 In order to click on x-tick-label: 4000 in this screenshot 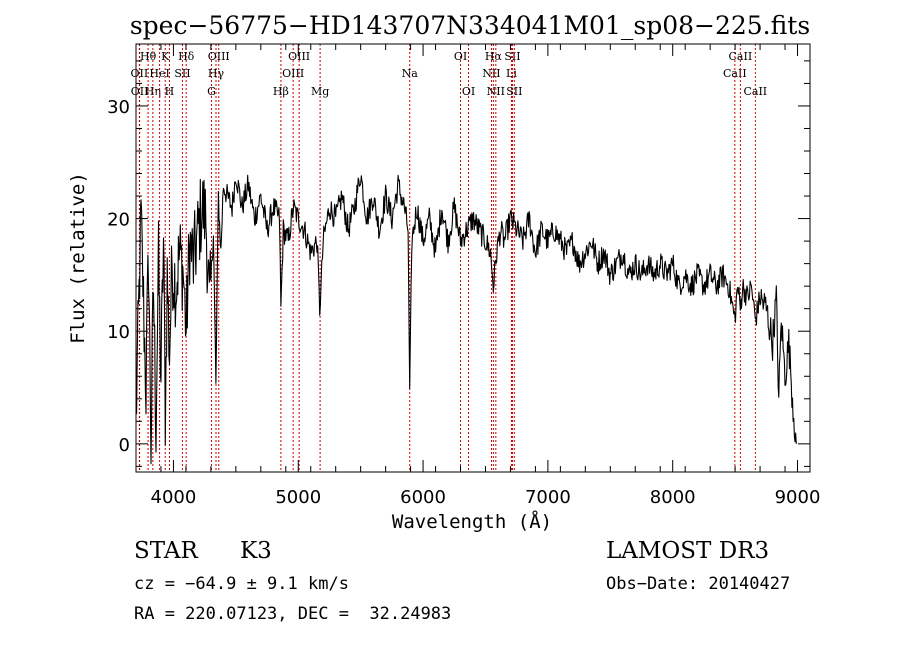, I will do `click(174, 497)`.